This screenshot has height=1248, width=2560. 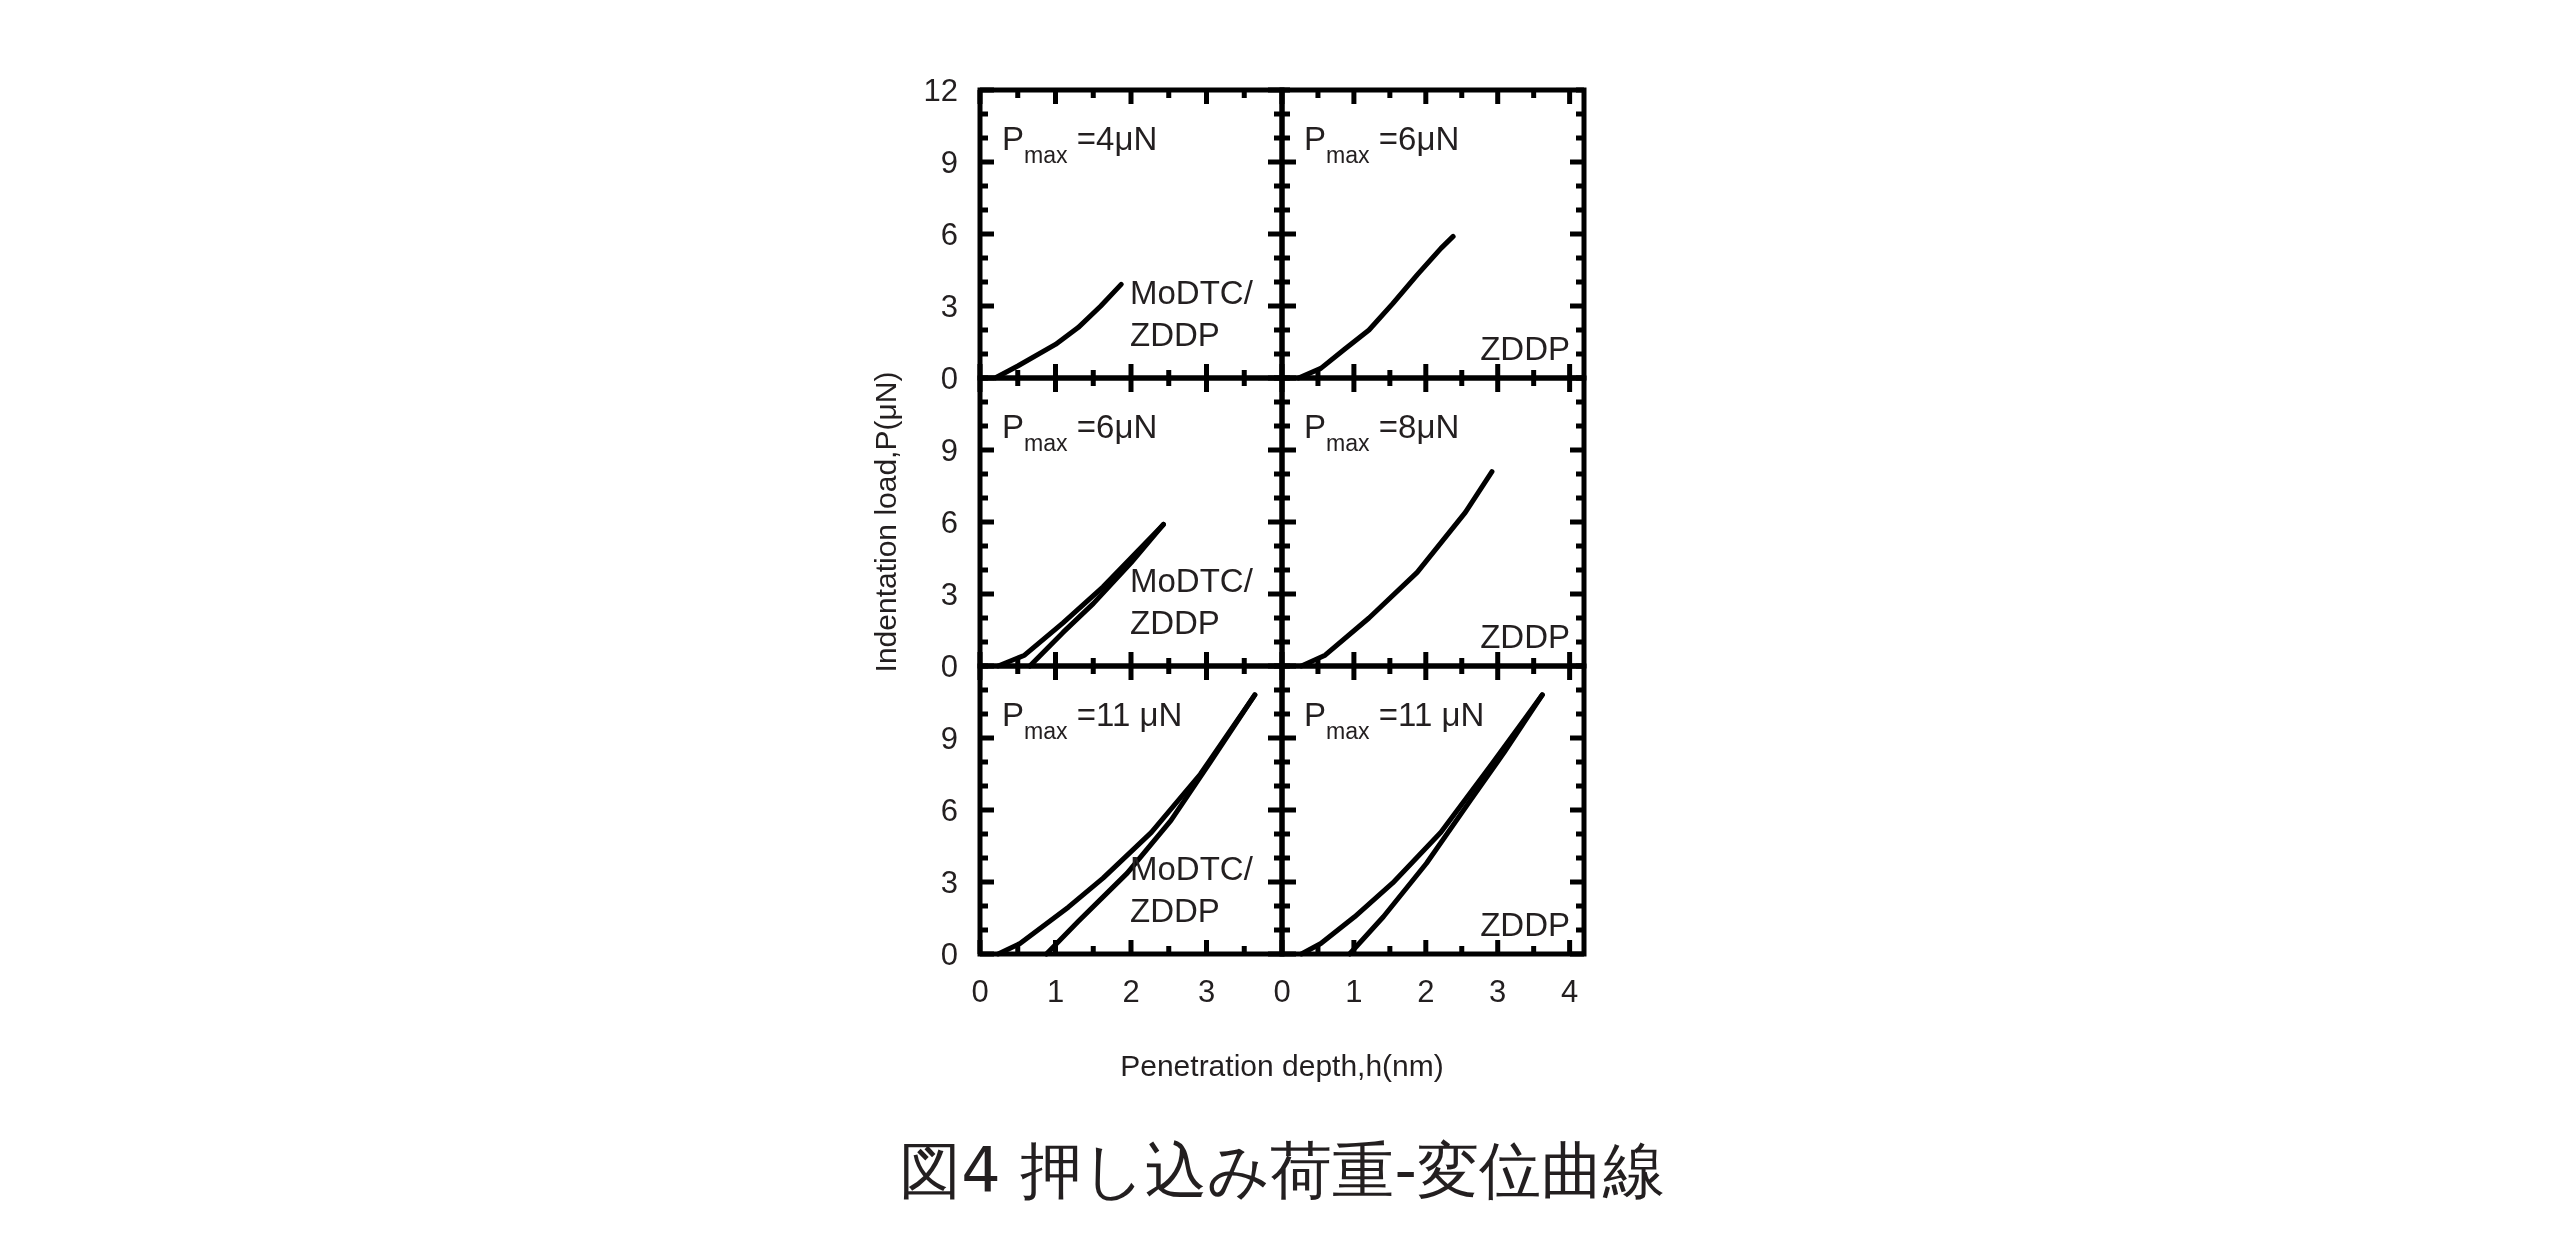 What do you see at coordinates (940, 90) in the screenshot?
I see `y-tick-label: 12` at bounding box center [940, 90].